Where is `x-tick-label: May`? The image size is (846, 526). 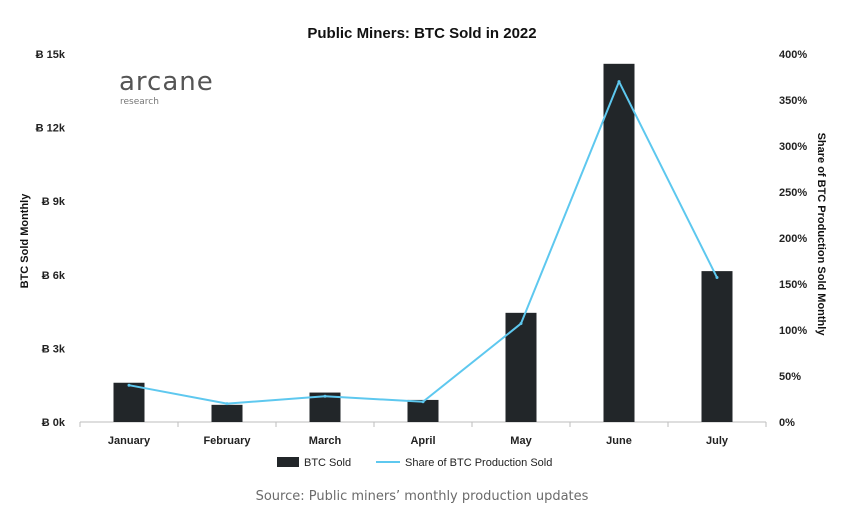 x-tick-label: May is located at coordinates (521, 441).